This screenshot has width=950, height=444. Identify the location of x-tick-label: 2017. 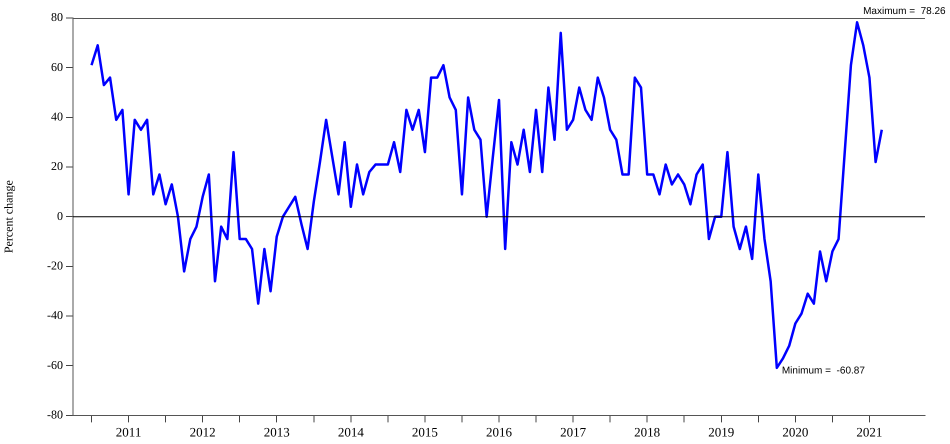
(573, 432).